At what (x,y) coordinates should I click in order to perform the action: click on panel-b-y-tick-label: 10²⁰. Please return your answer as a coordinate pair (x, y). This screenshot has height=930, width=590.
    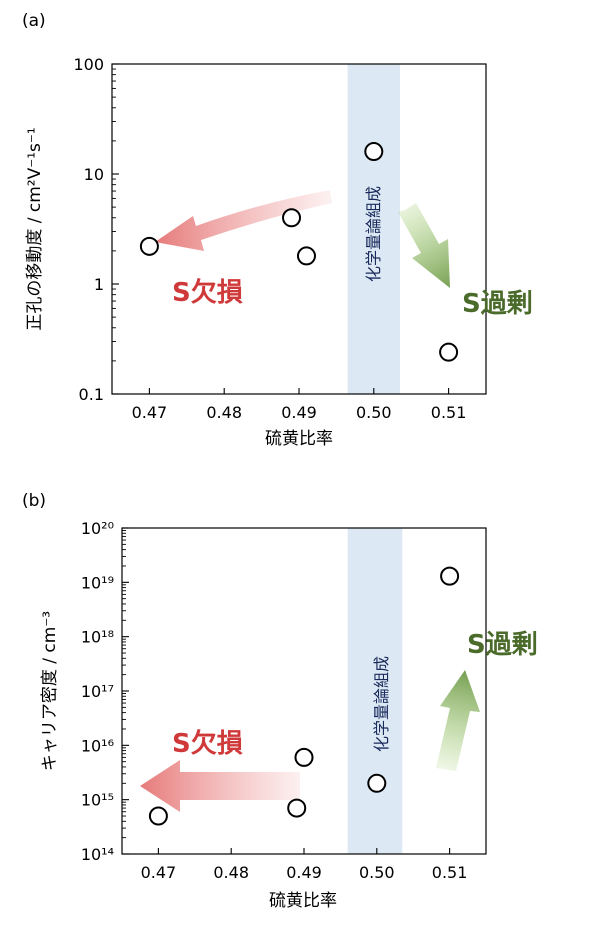
    Looking at the image, I should click on (97, 528).